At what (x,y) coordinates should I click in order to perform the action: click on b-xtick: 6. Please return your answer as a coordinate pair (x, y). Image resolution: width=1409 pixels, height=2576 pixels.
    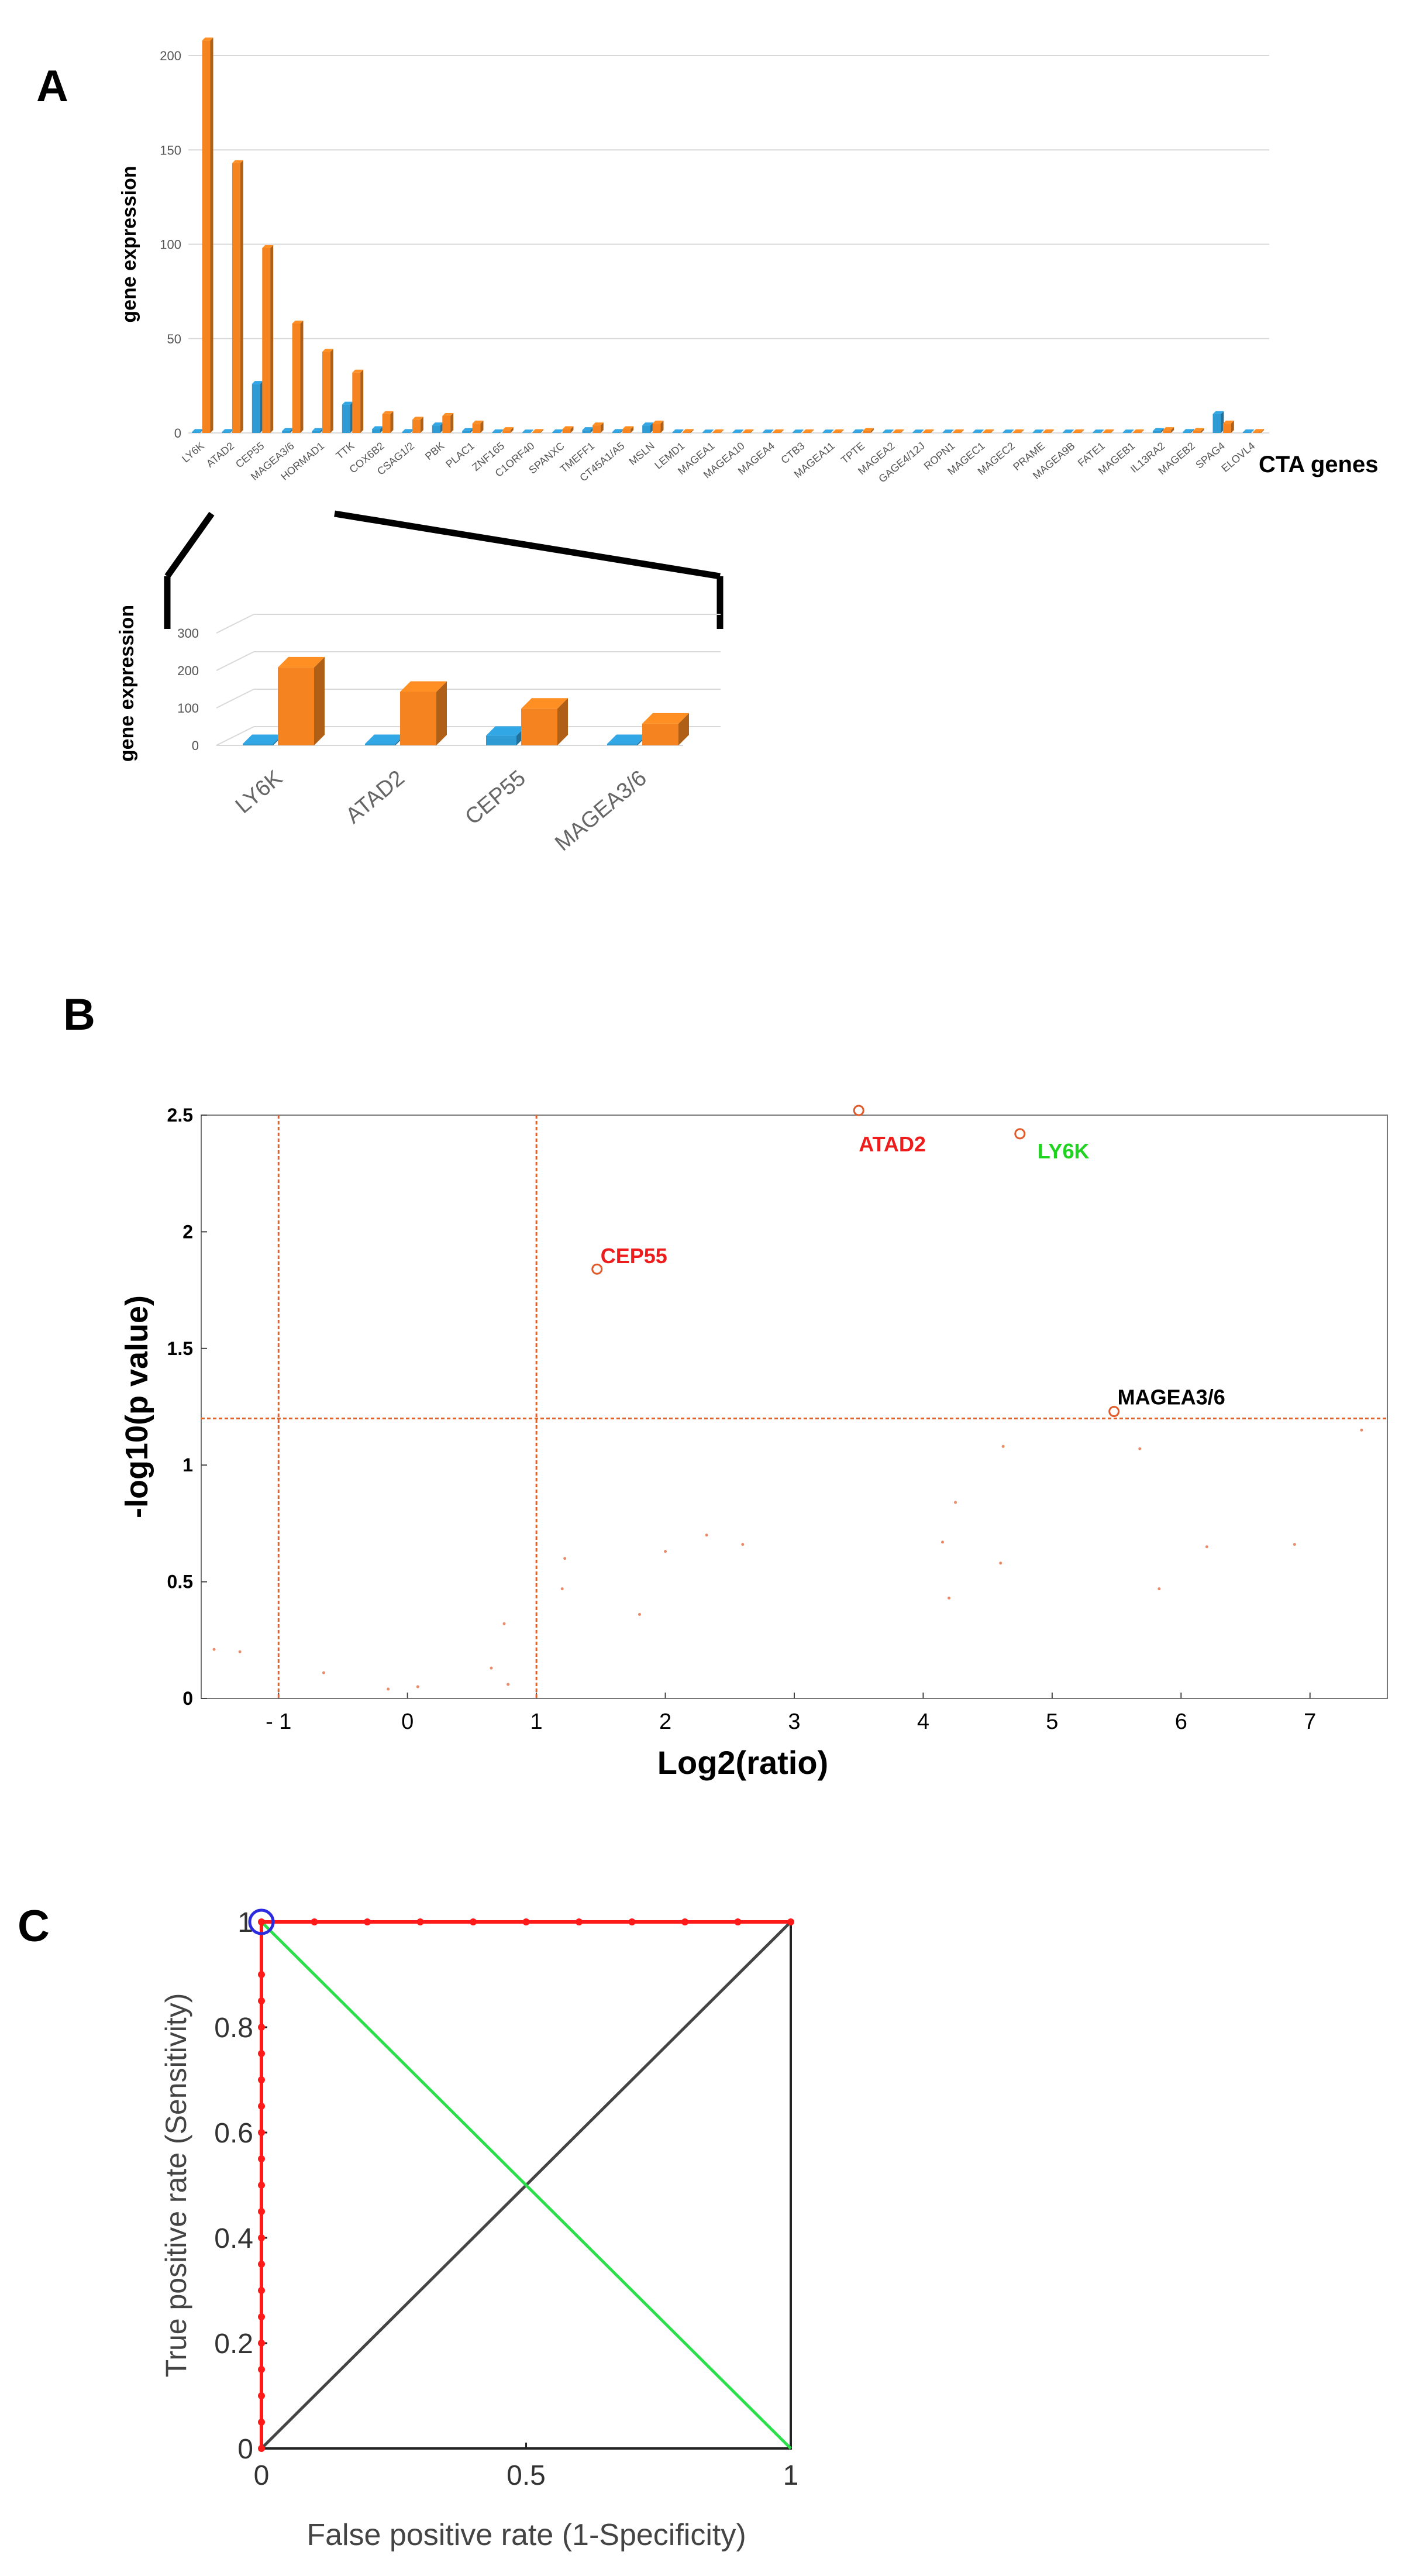
    Looking at the image, I should click on (1181, 1722).